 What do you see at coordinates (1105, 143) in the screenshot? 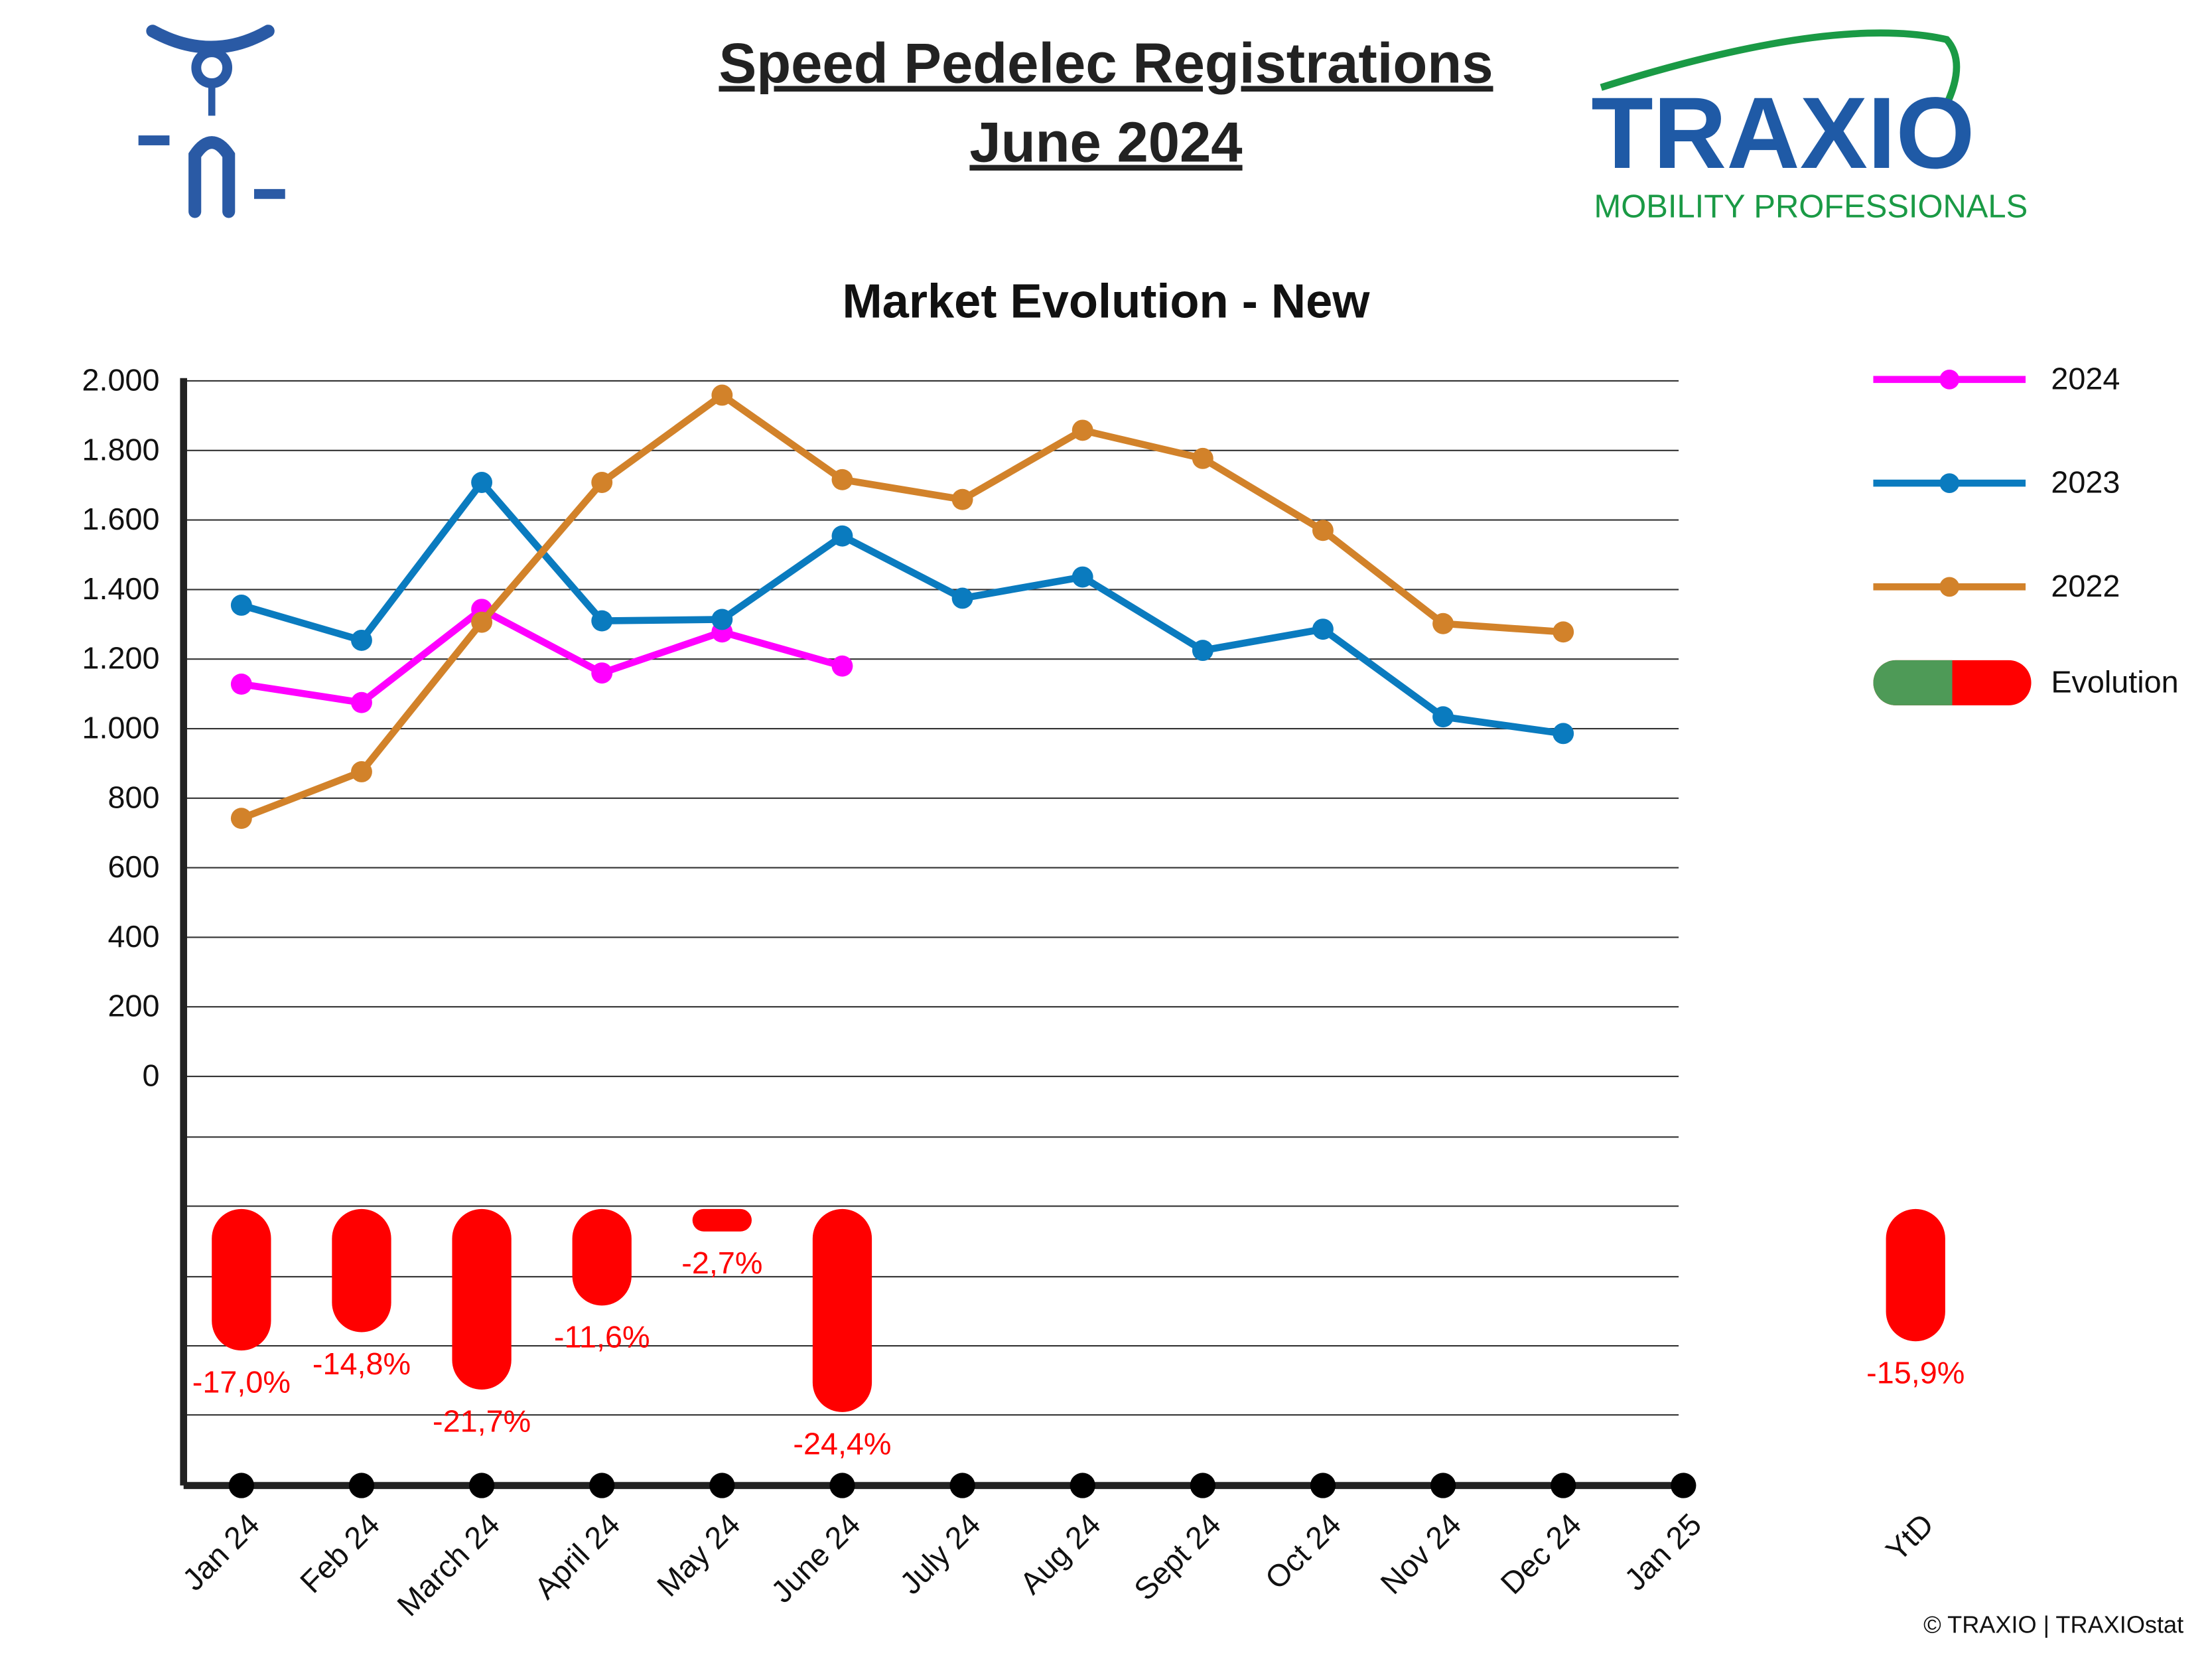
I see `page-subtitle: June 2024` at bounding box center [1105, 143].